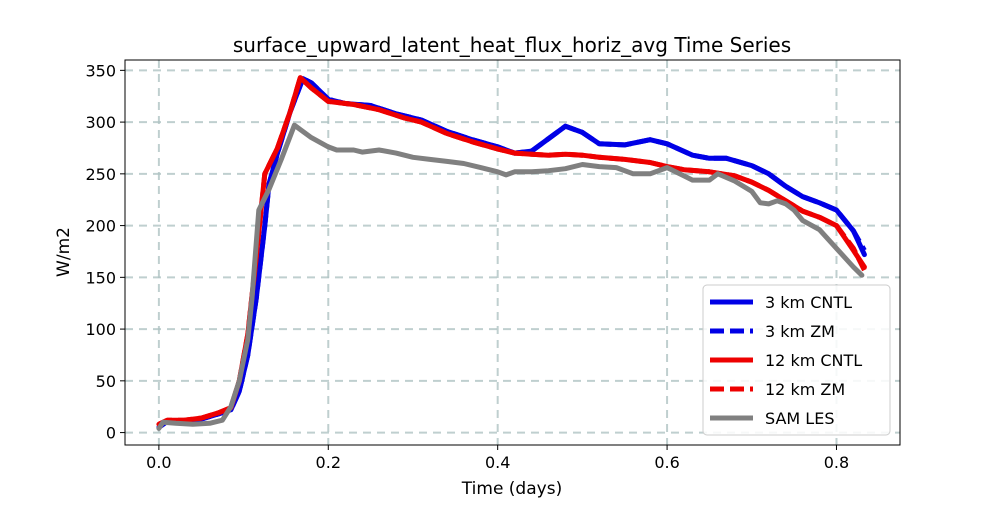  What do you see at coordinates (805, 389) in the screenshot?
I see `legend-label: 12 km ZM` at bounding box center [805, 389].